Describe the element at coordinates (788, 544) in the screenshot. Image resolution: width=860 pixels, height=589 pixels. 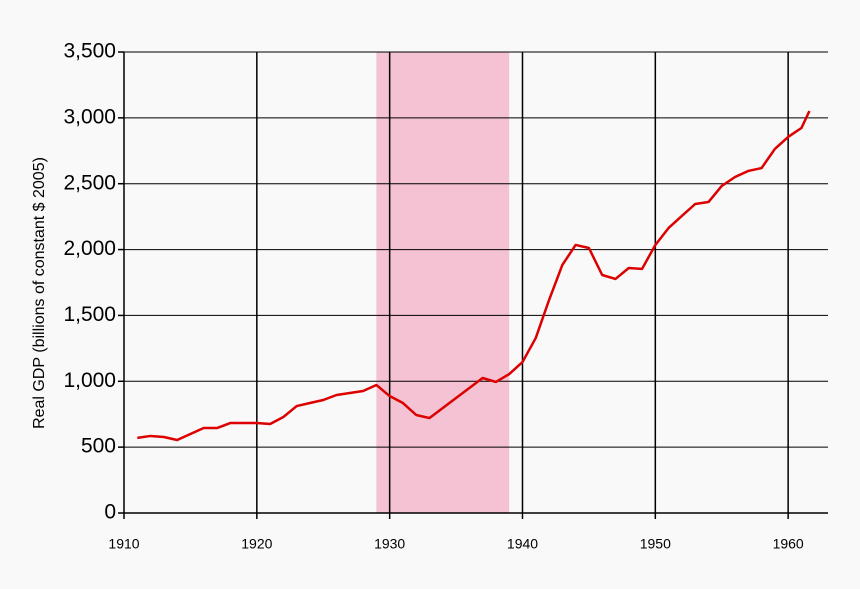
I see `x-tick-label: 1960` at that location.